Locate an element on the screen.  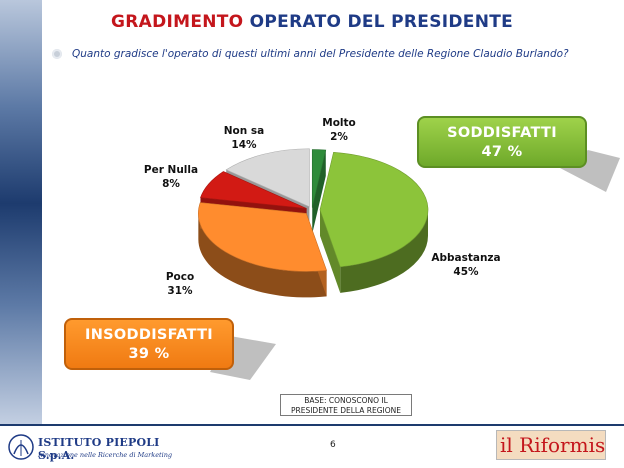
page-number: 6 is located at coordinates (333, 445).